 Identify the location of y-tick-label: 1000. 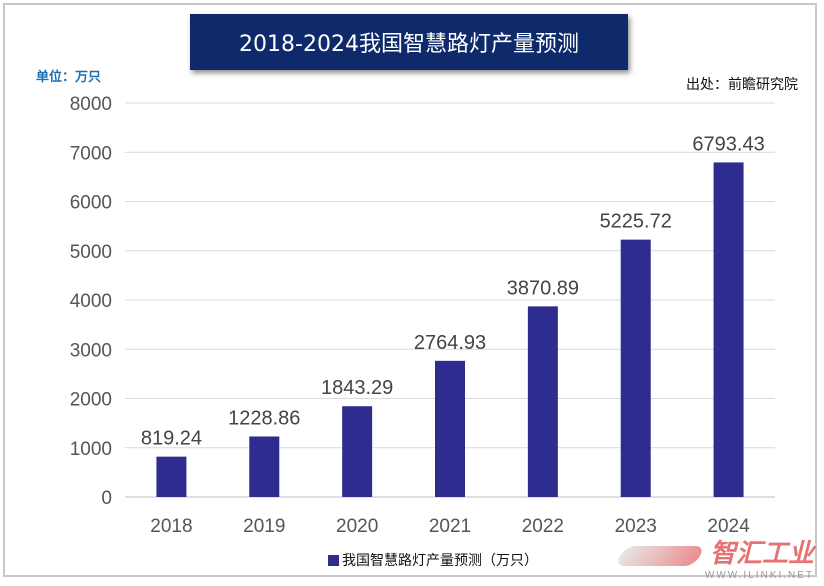
(91, 449).